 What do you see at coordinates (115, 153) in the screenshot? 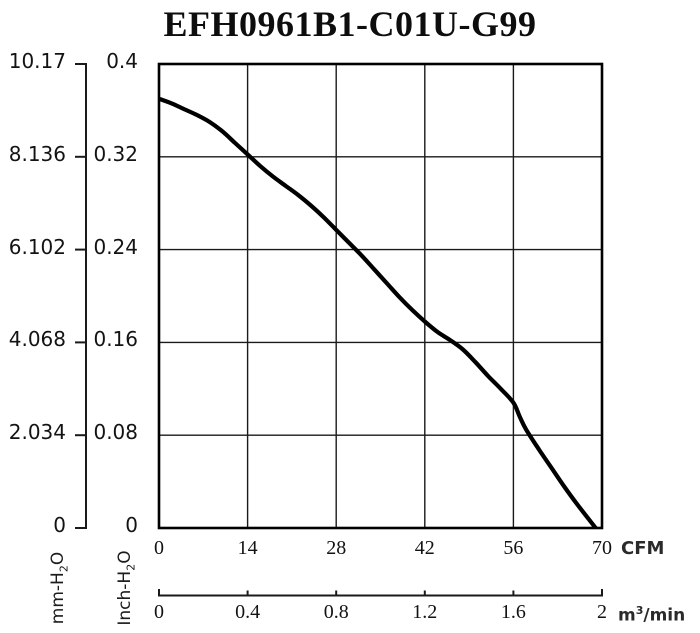
I see `inch-h2o-tick-label: 0.32` at bounding box center [115, 153].